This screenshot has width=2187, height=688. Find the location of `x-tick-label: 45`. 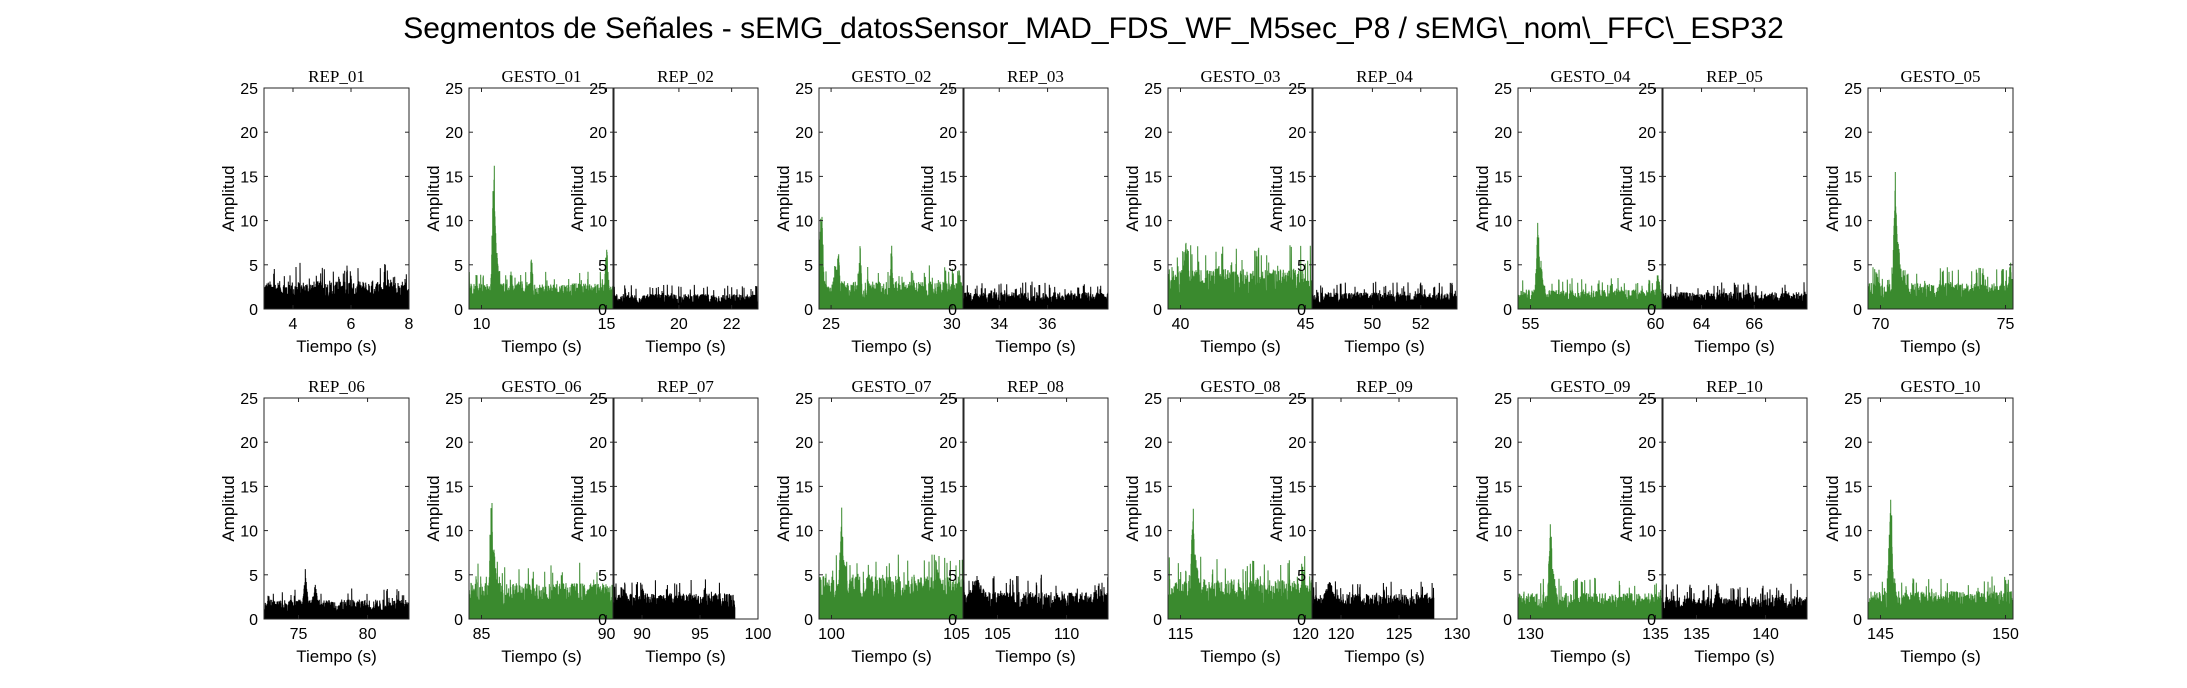

x-tick-label: 45 is located at coordinates (1306, 324).